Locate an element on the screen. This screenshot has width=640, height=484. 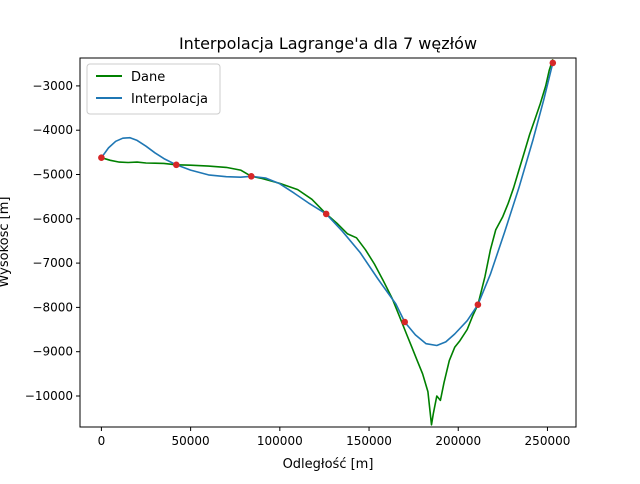
y-tick-label: −7000 is located at coordinates (52, 263).